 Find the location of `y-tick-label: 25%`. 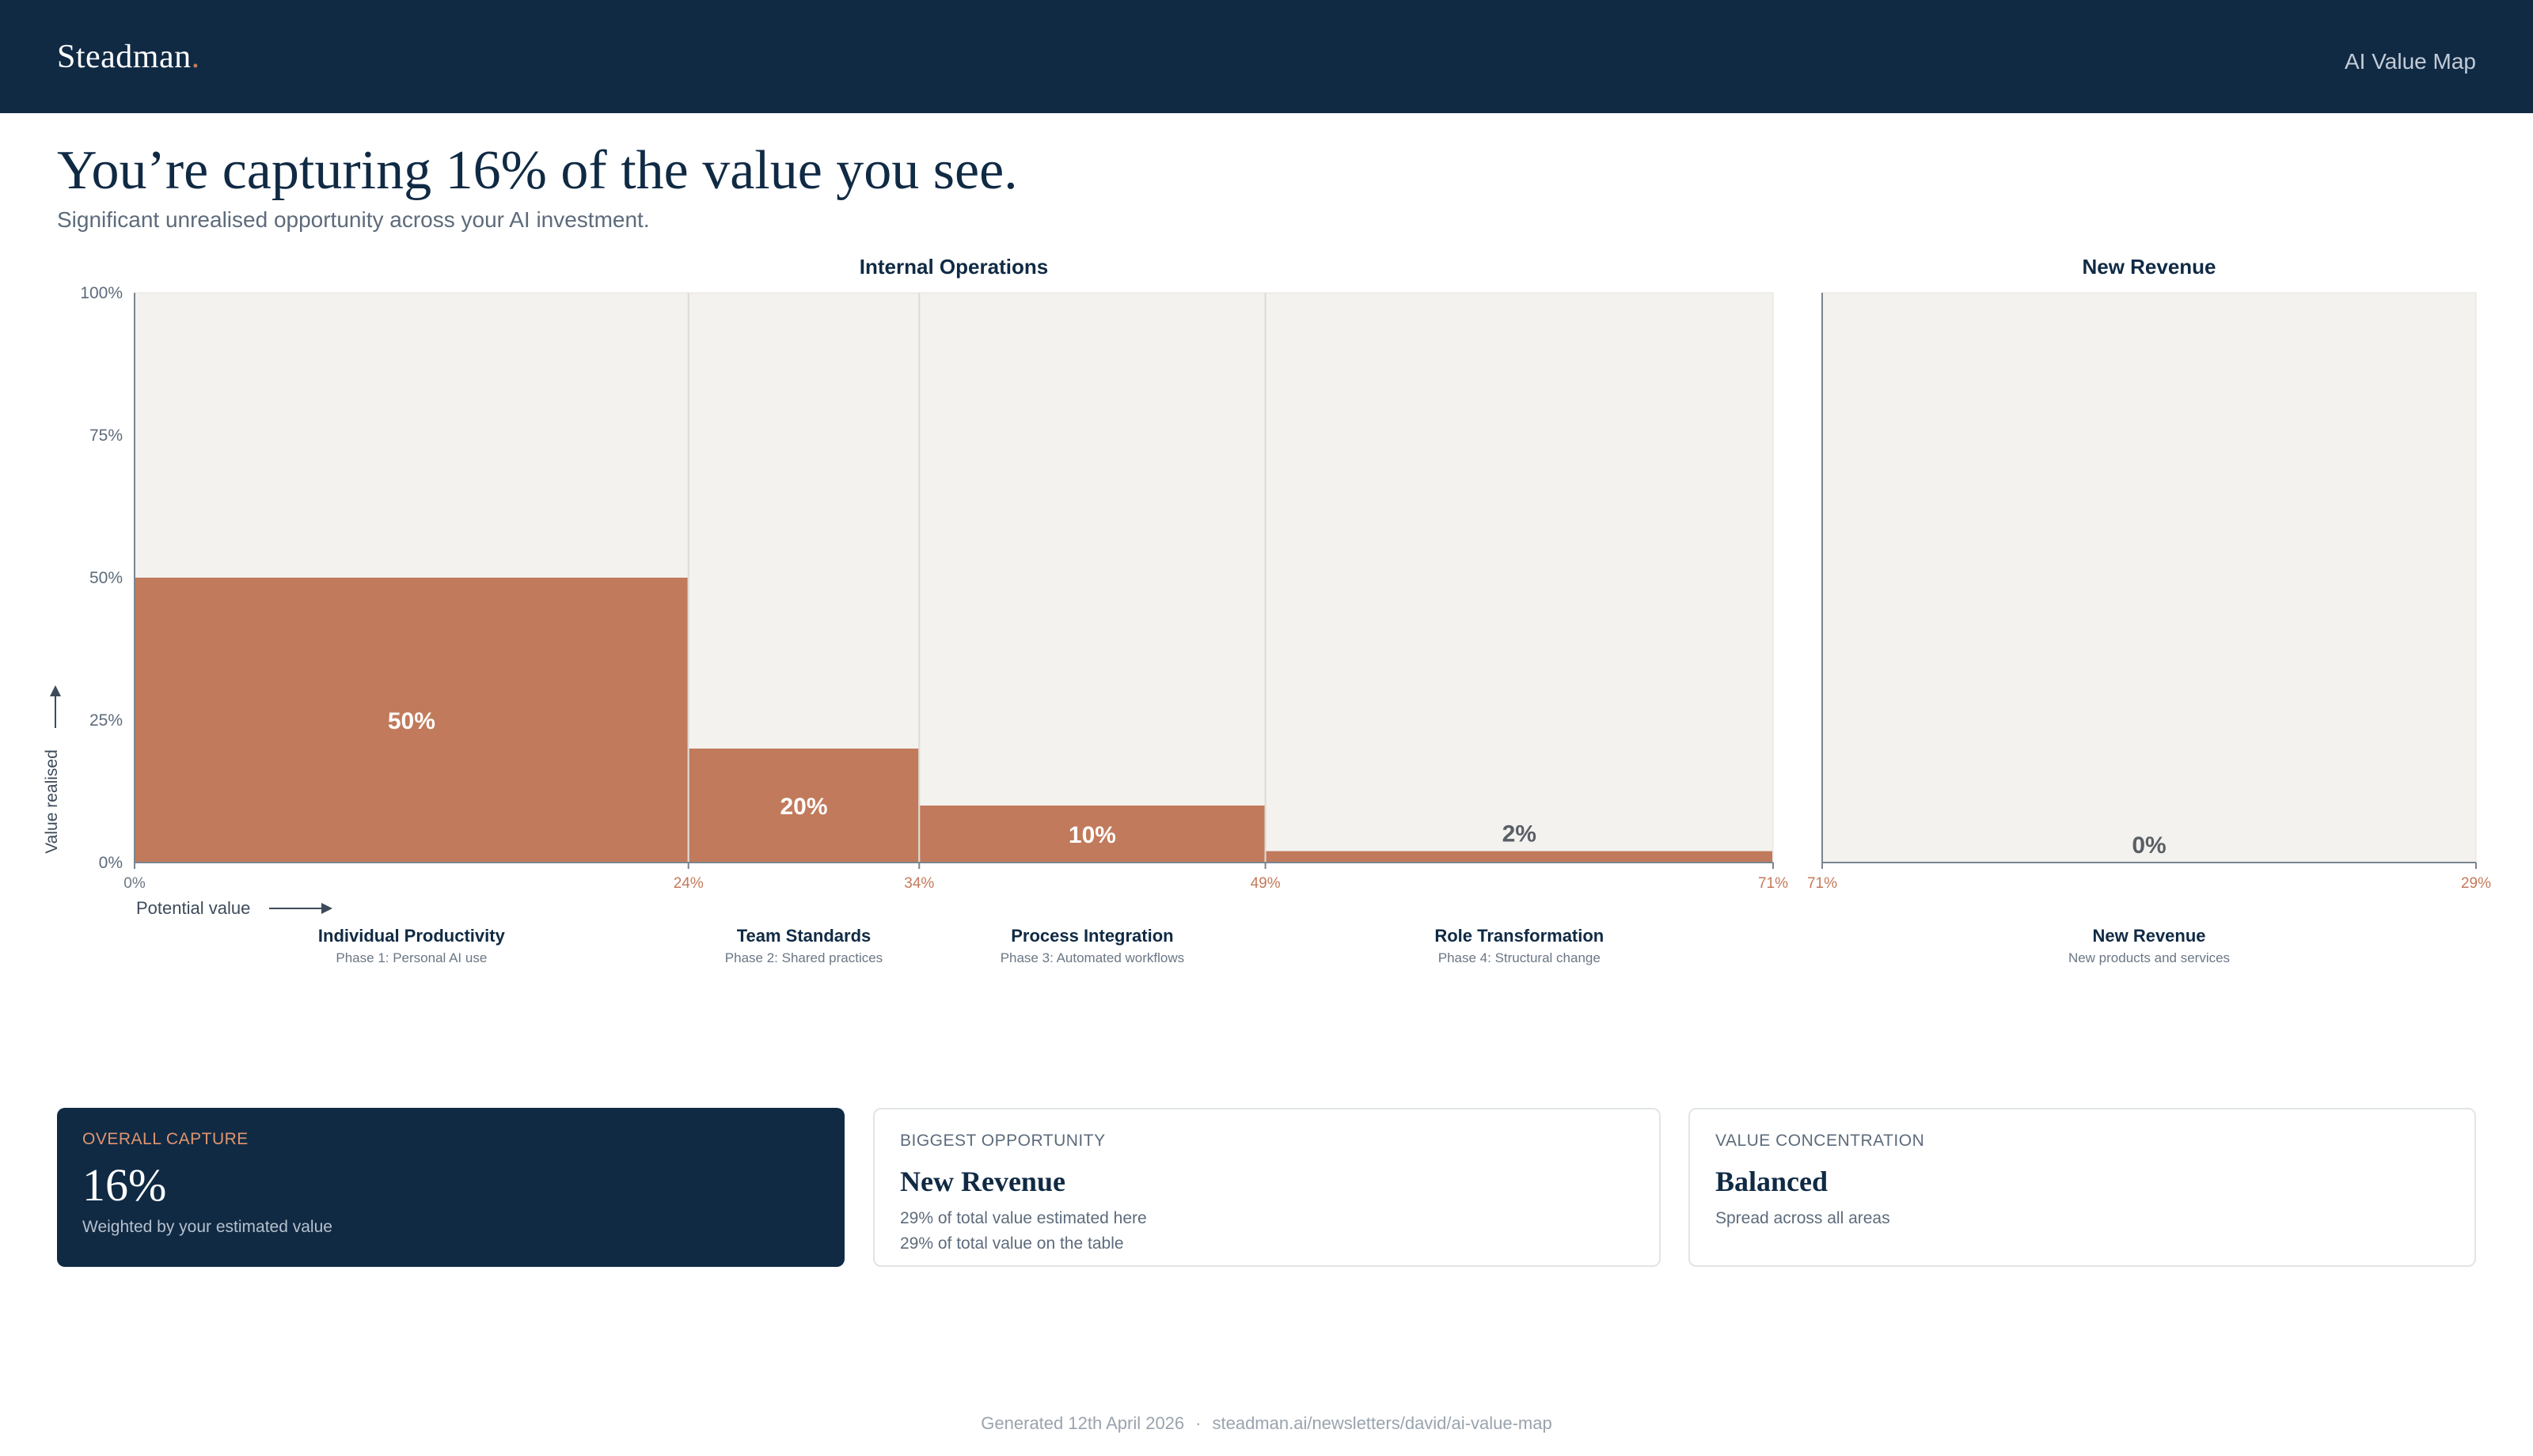

y-tick-label: 25% is located at coordinates (106, 720).